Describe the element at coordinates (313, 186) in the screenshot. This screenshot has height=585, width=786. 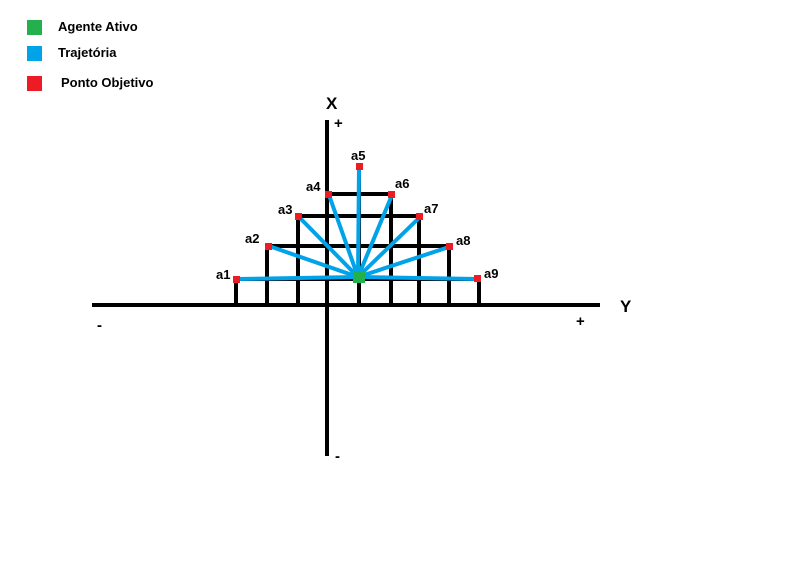
I see `point-label-a4: a4` at that location.